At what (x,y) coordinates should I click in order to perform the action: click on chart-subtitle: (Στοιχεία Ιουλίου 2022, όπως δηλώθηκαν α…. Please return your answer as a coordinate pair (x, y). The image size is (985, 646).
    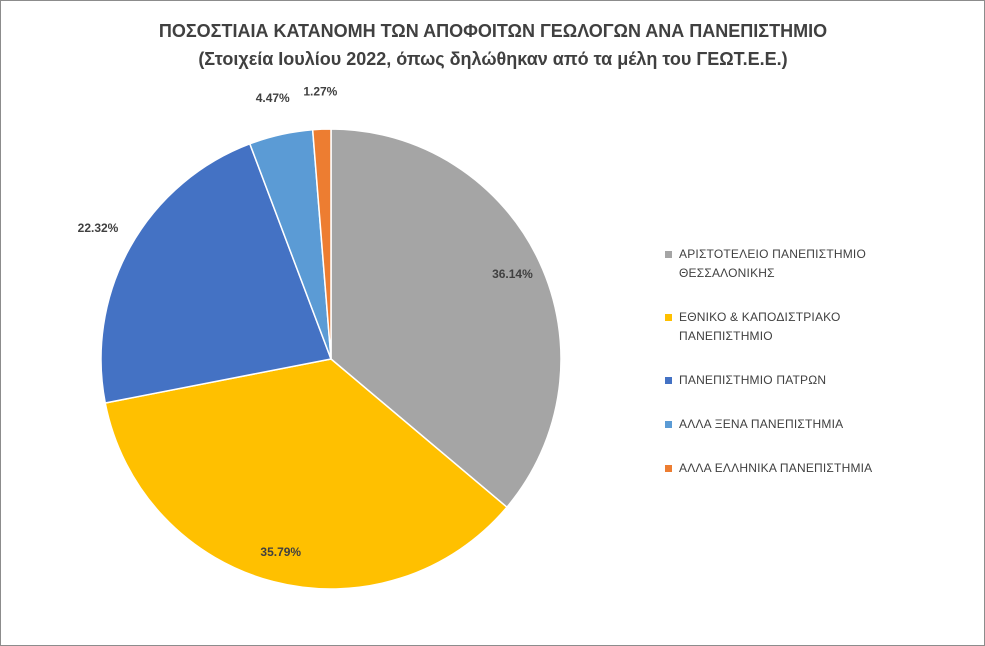
    Looking at the image, I should click on (492, 59).